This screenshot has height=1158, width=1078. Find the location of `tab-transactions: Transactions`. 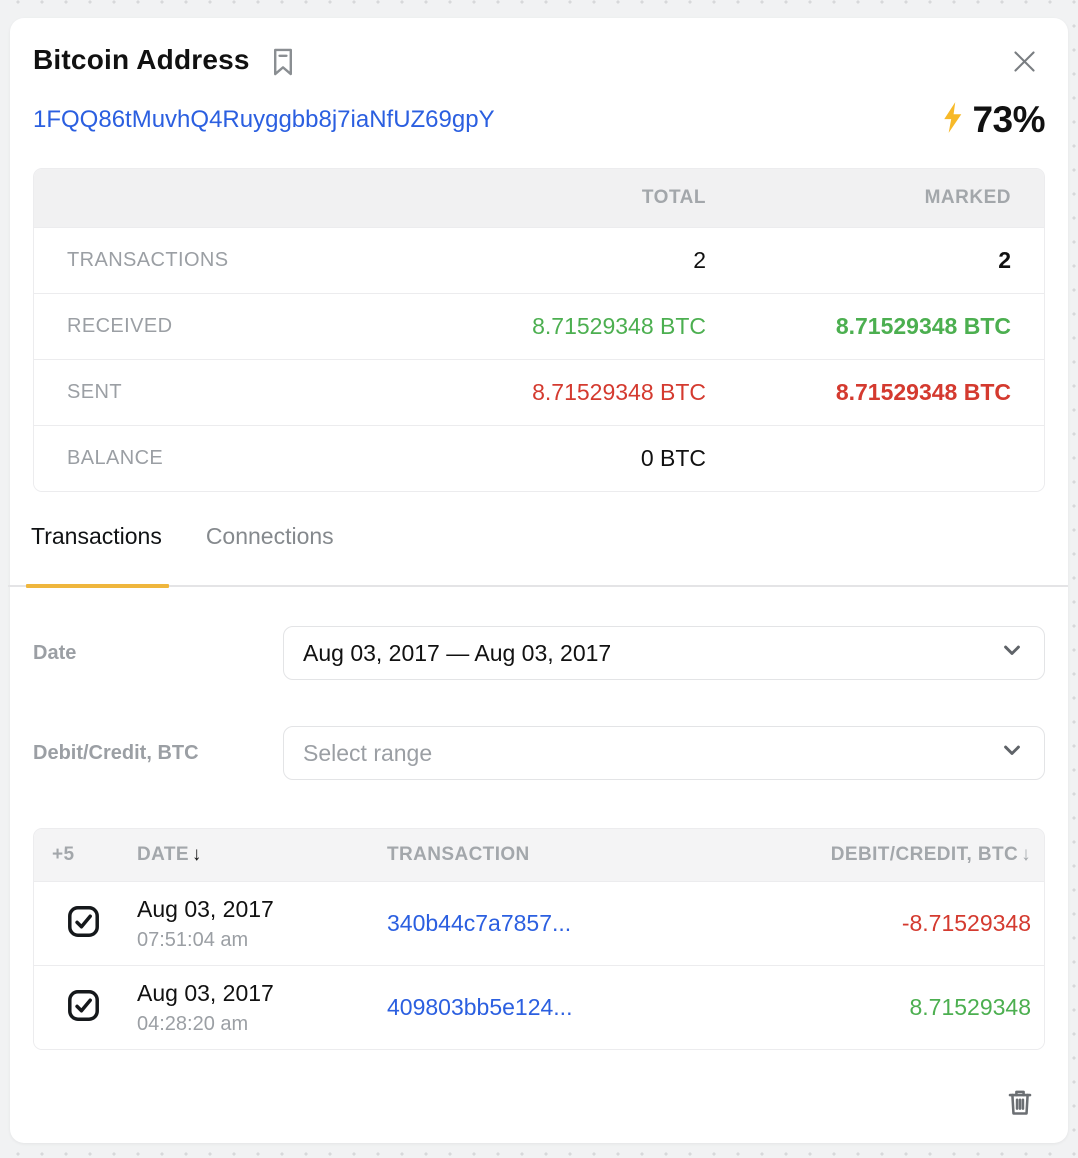

tab-transactions: Transactions is located at coordinates (97, 555).